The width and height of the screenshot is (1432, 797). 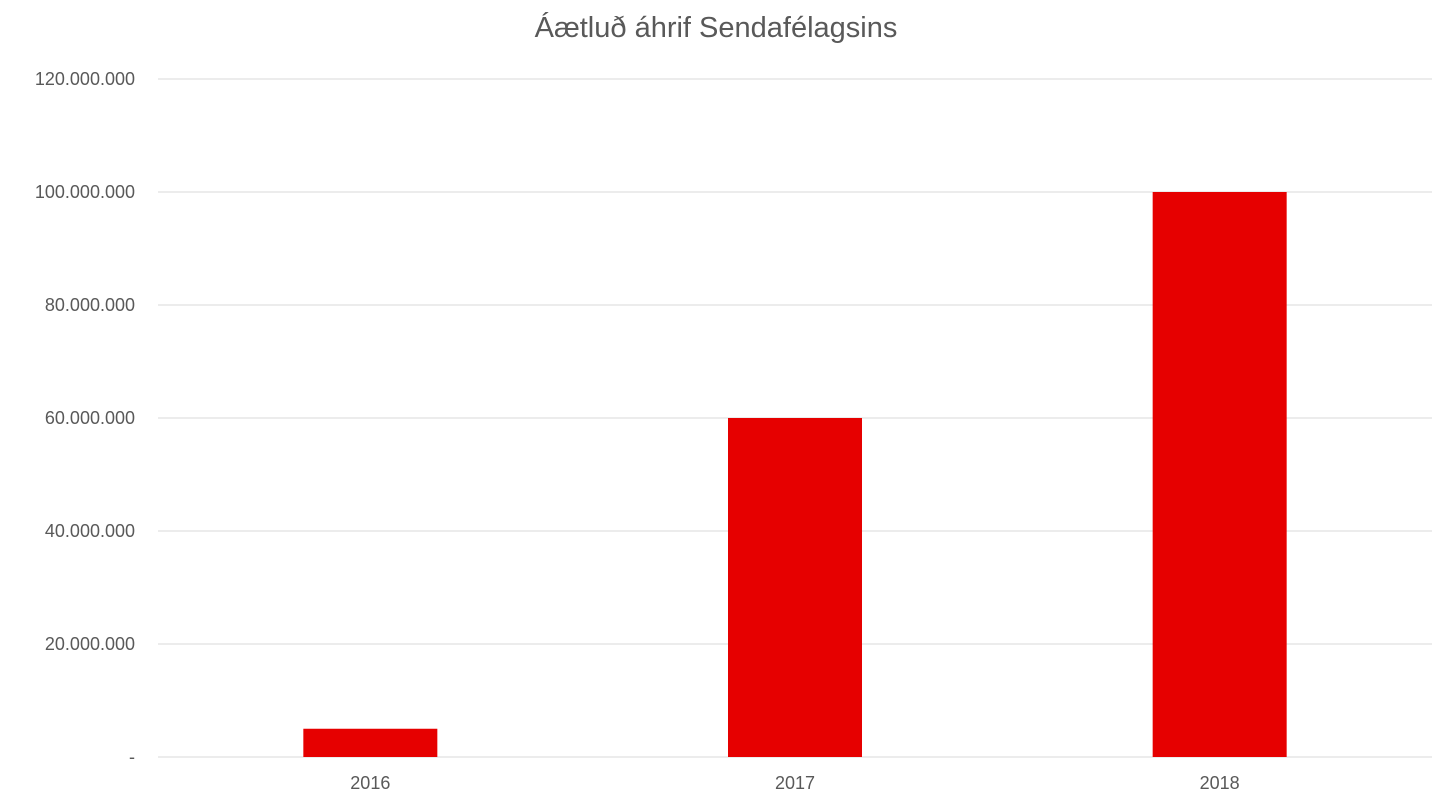 I want to click on y-tick-label: 100.000.000, so click(x=85, y=192).